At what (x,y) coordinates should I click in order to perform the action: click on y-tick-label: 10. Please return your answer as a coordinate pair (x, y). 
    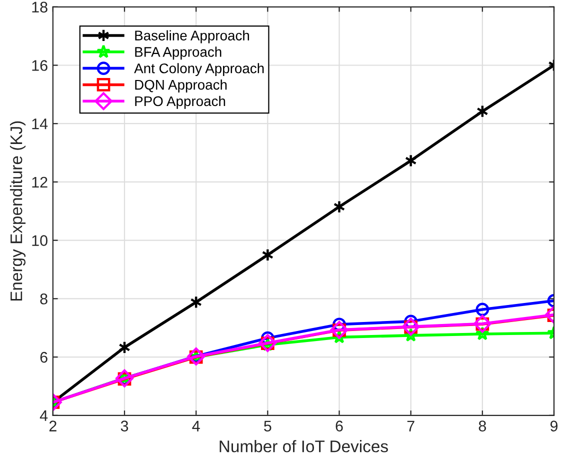
    Looking at the image, I should click on (40, 240).